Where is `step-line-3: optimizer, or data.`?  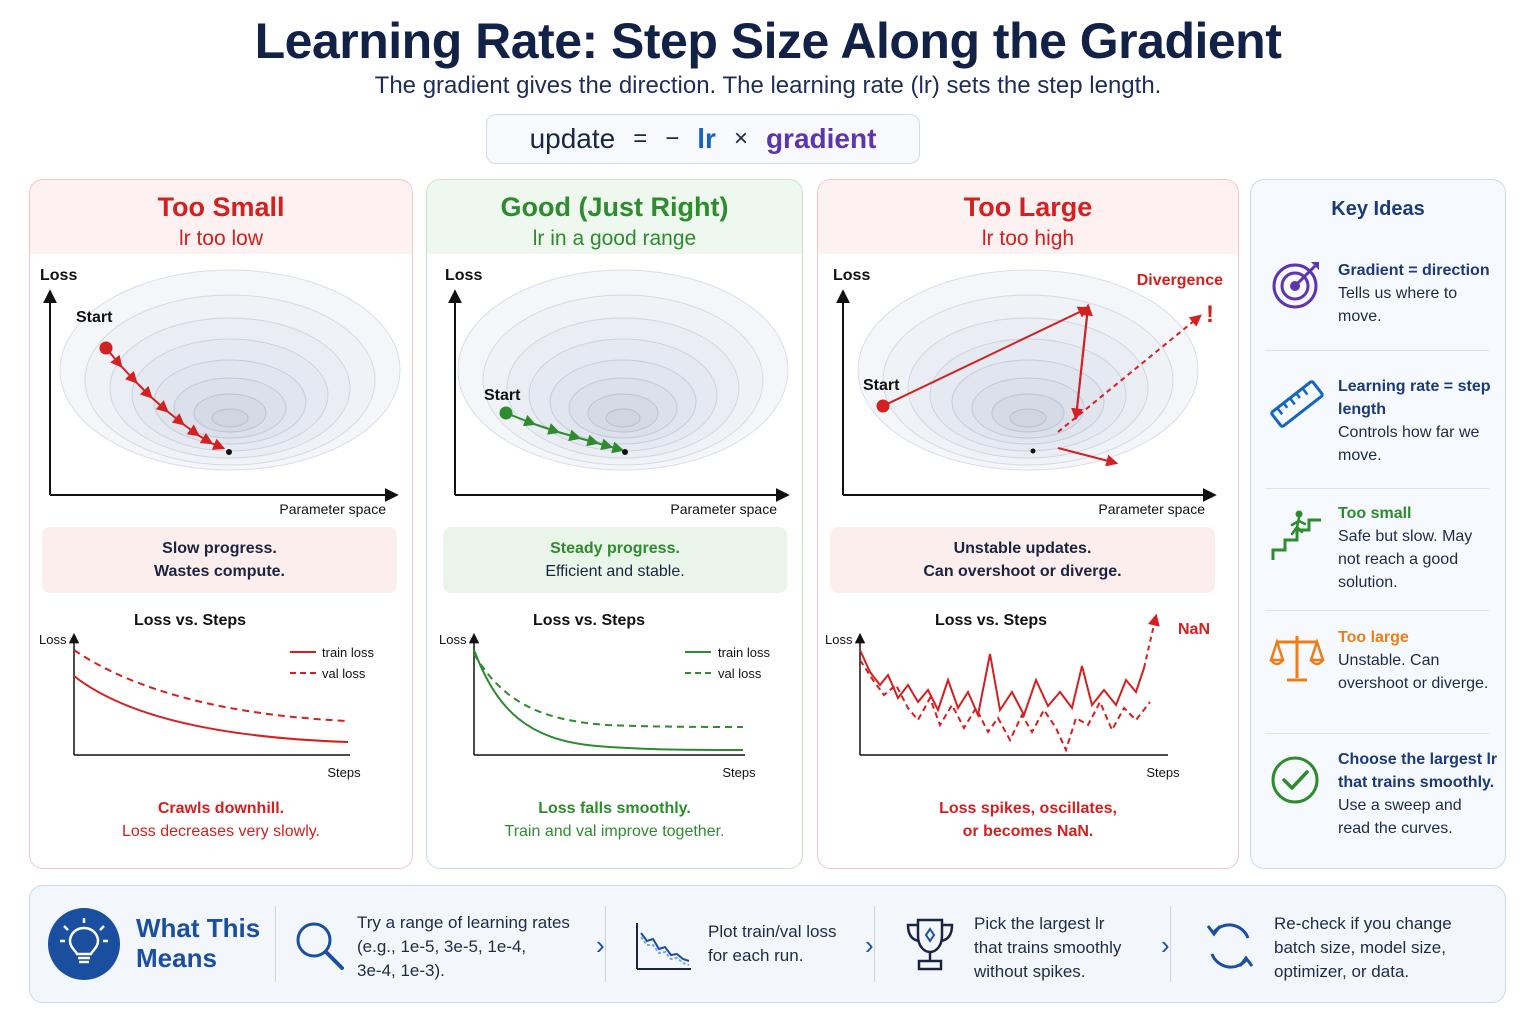
step-line-3: optimizer, or data. is located at coordinates (1342, 971).